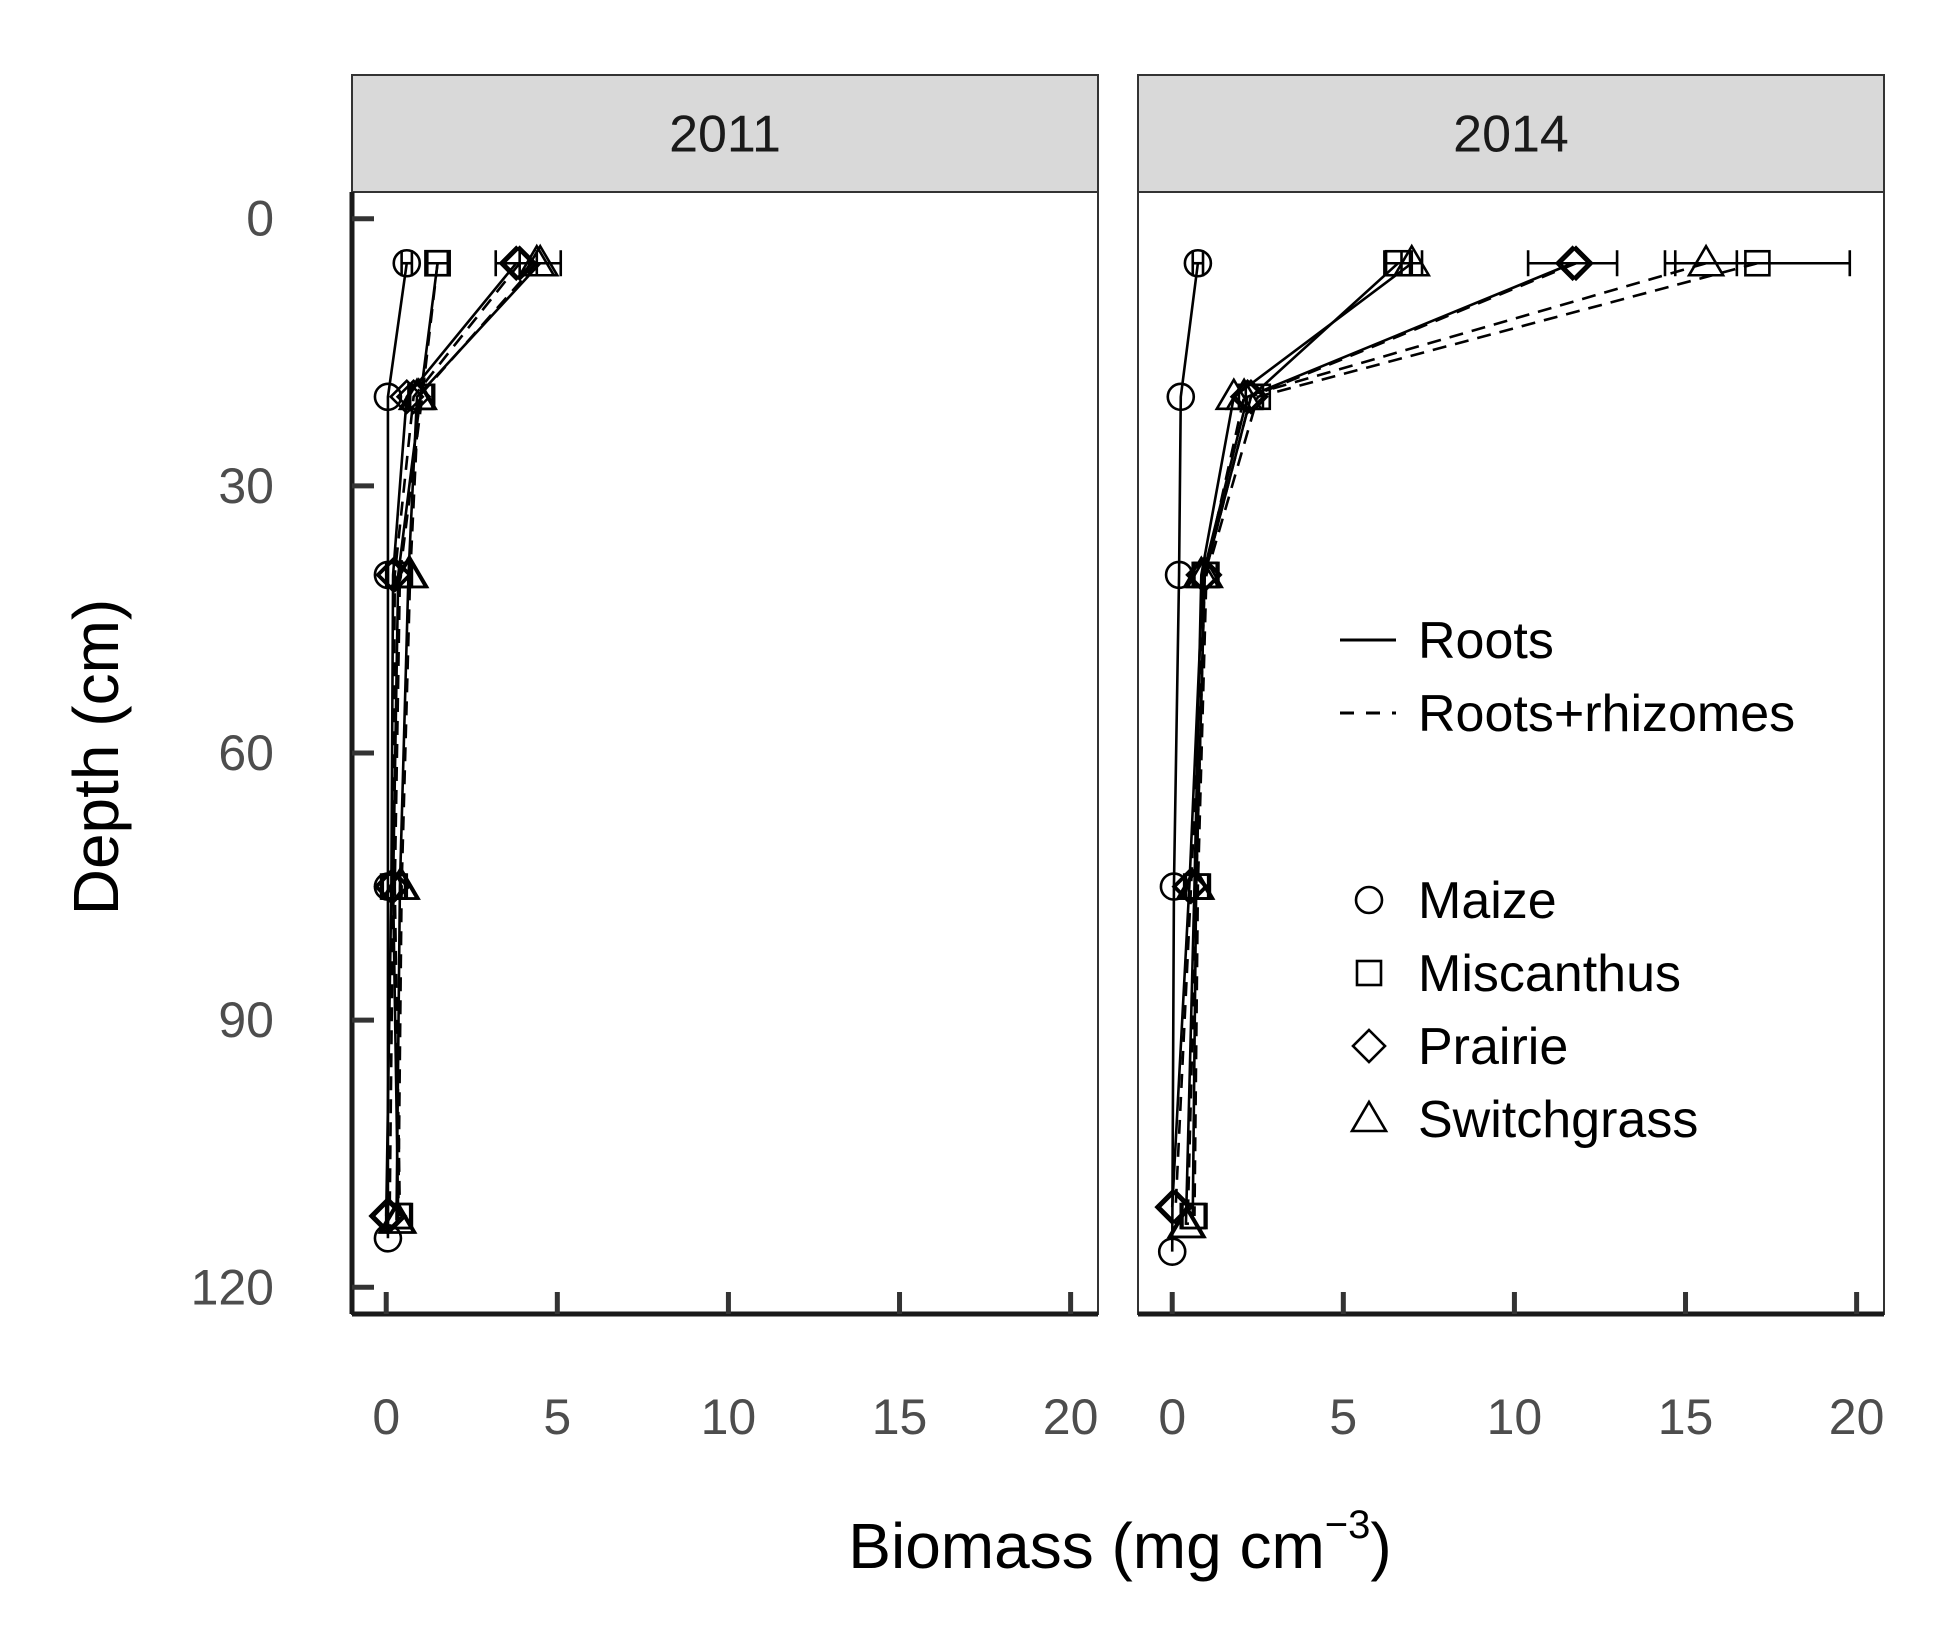 The height and width of the screenshot is (1638, 1950). Describe the element at coordinates (96, 757) in the screenshot. I see `y-axis-title: Depth (cm)` at that location.